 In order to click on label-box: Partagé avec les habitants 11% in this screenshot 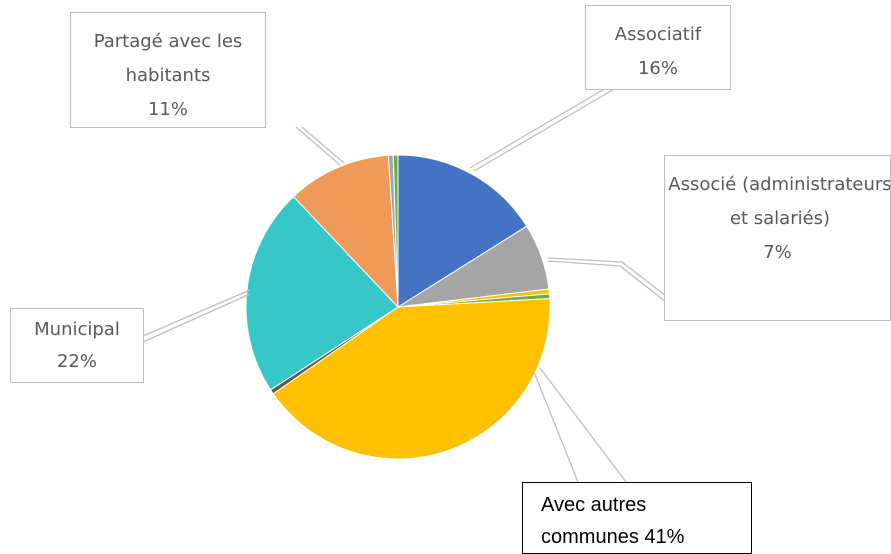, I will do `click(168, 70)`.